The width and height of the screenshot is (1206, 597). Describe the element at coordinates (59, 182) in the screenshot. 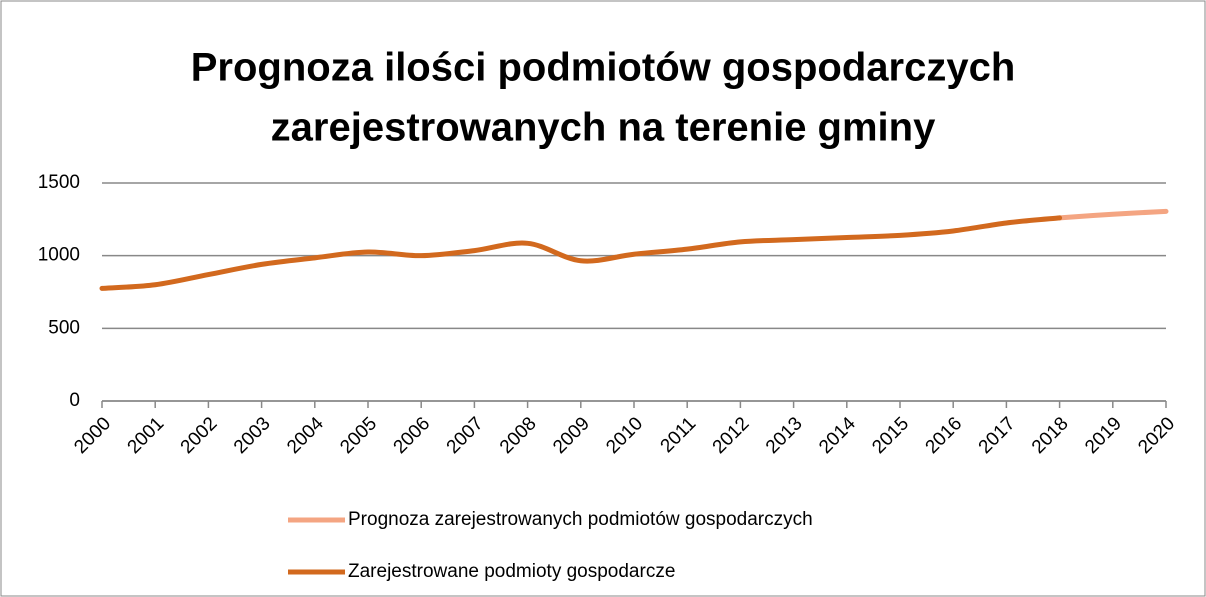

I see `y-tick-label: 1500` at that location.